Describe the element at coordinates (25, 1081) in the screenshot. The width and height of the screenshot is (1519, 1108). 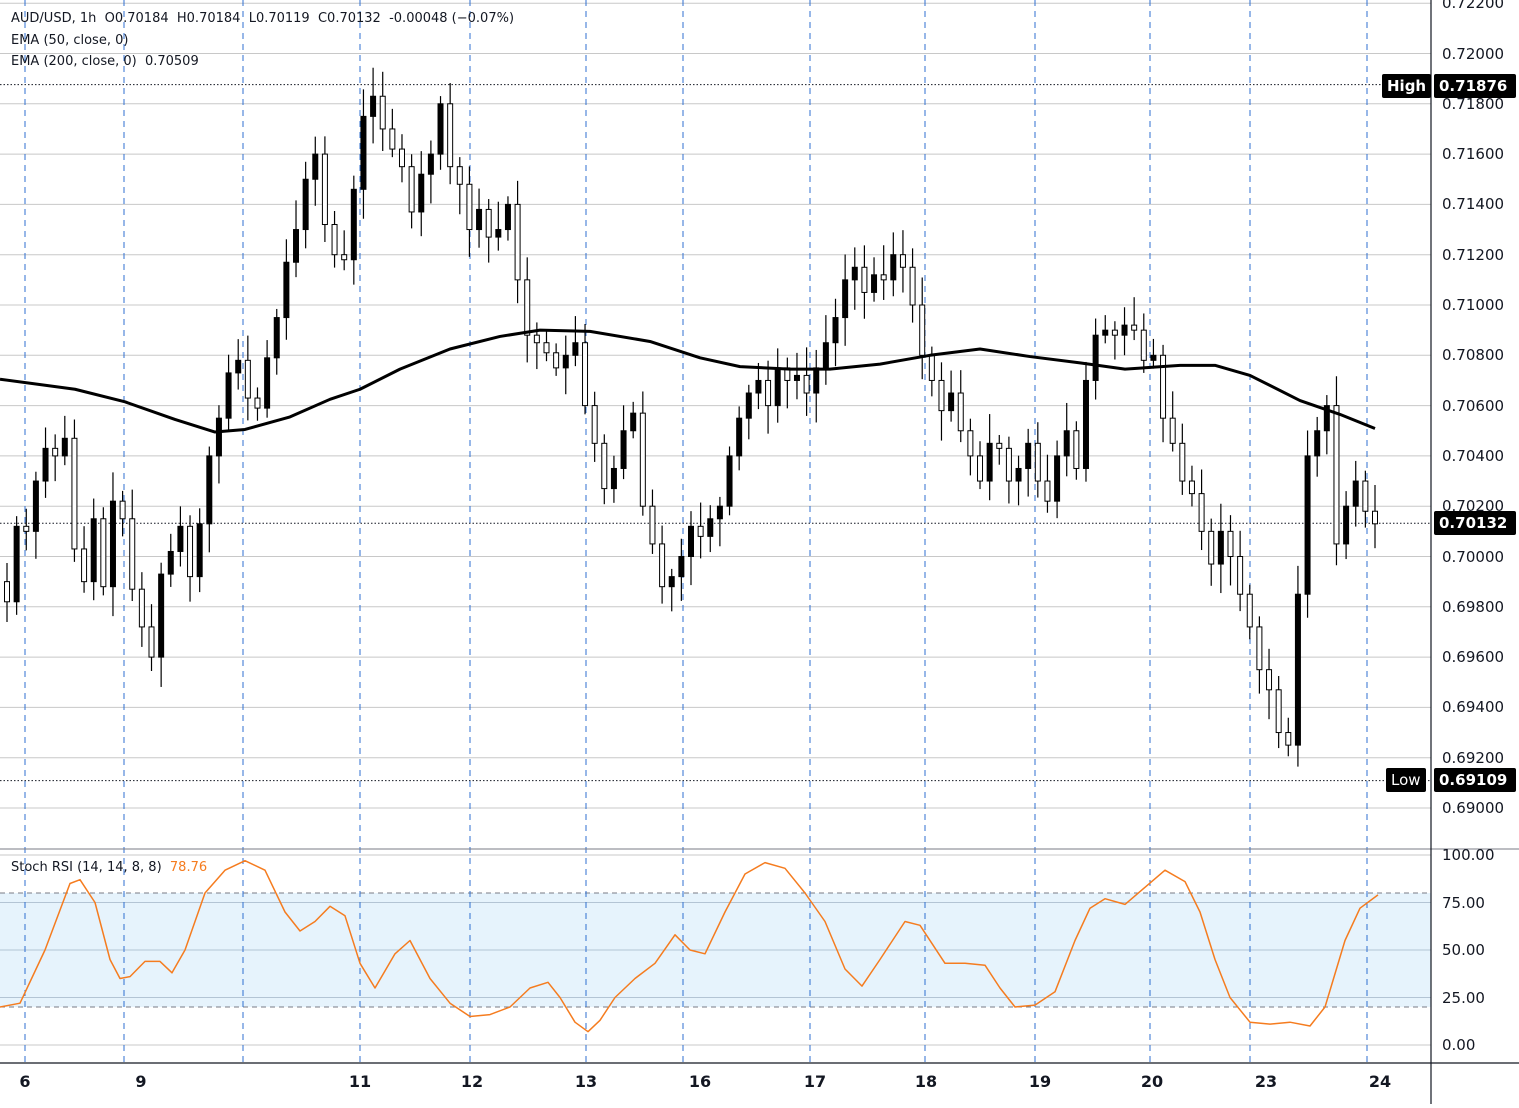
I see `time-axis-label: 6` at that location.